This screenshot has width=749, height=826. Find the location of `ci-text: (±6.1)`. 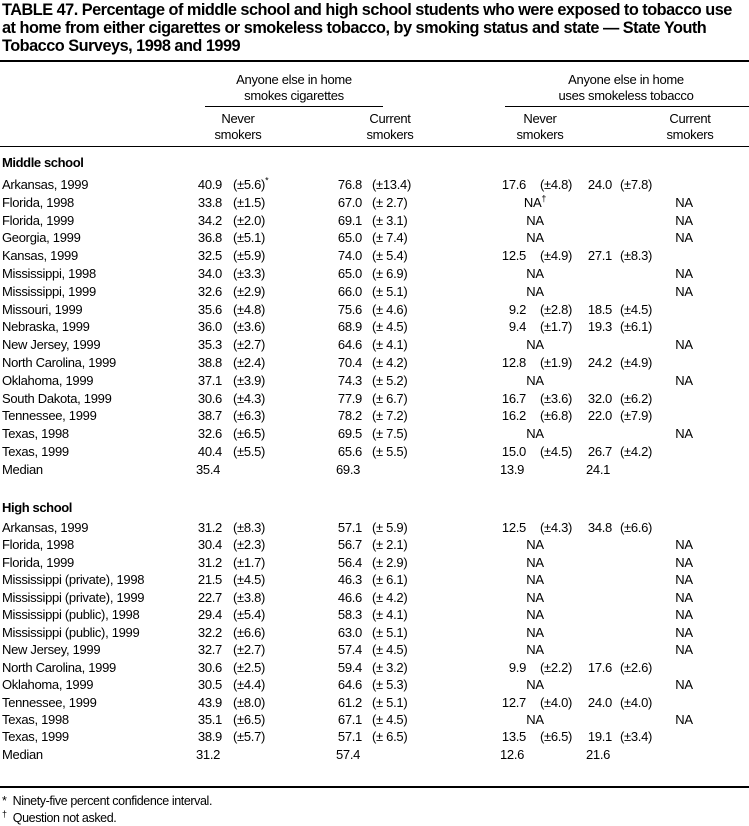

ci-text: (±6.1) is located at coordinates (636, 327).